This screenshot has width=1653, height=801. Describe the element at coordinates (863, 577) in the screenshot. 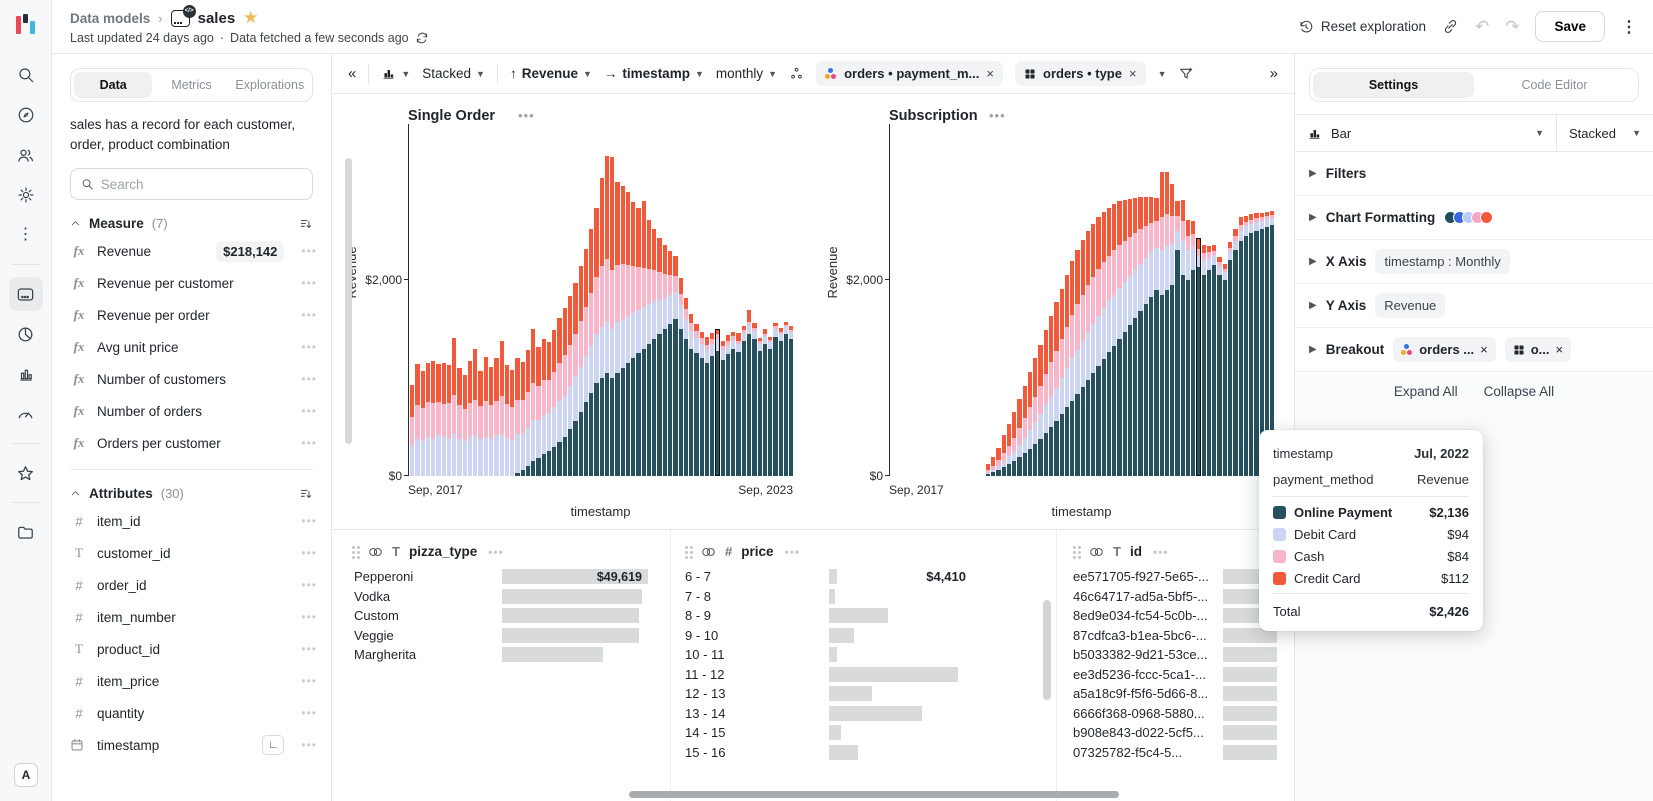

I see `summary-row: 6 - 7 $4,410` at that location.